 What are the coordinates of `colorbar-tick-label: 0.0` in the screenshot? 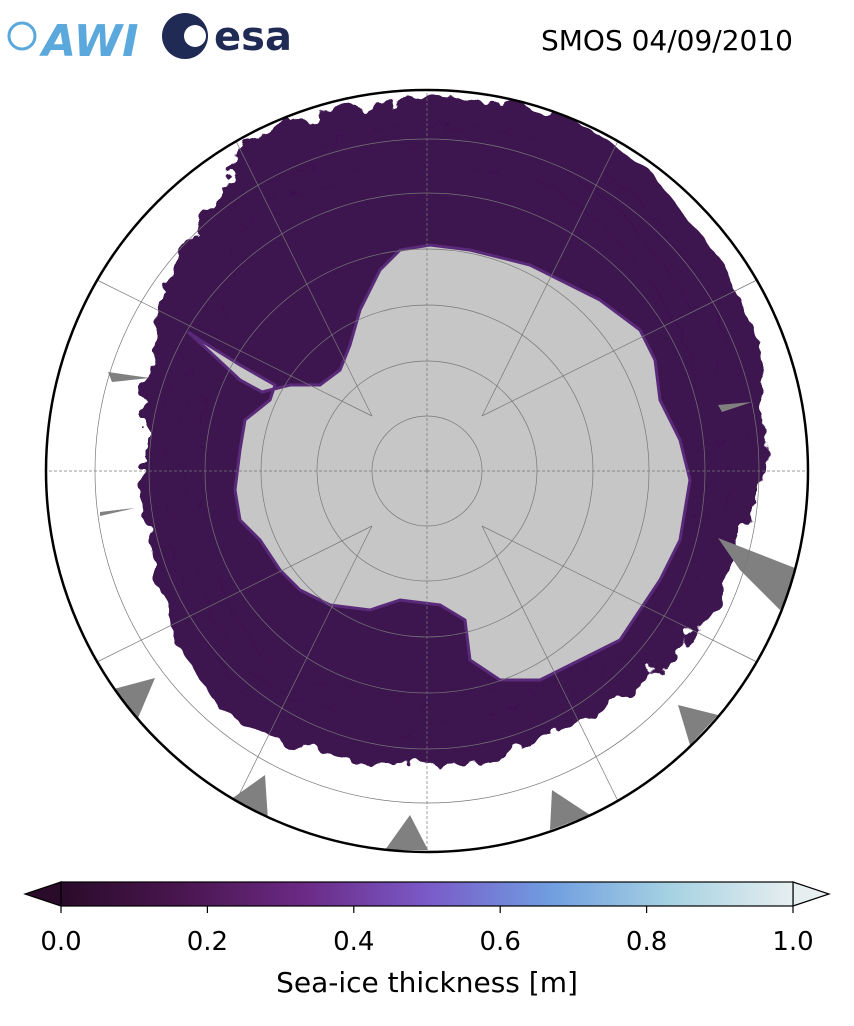 It's located at (60, 942).